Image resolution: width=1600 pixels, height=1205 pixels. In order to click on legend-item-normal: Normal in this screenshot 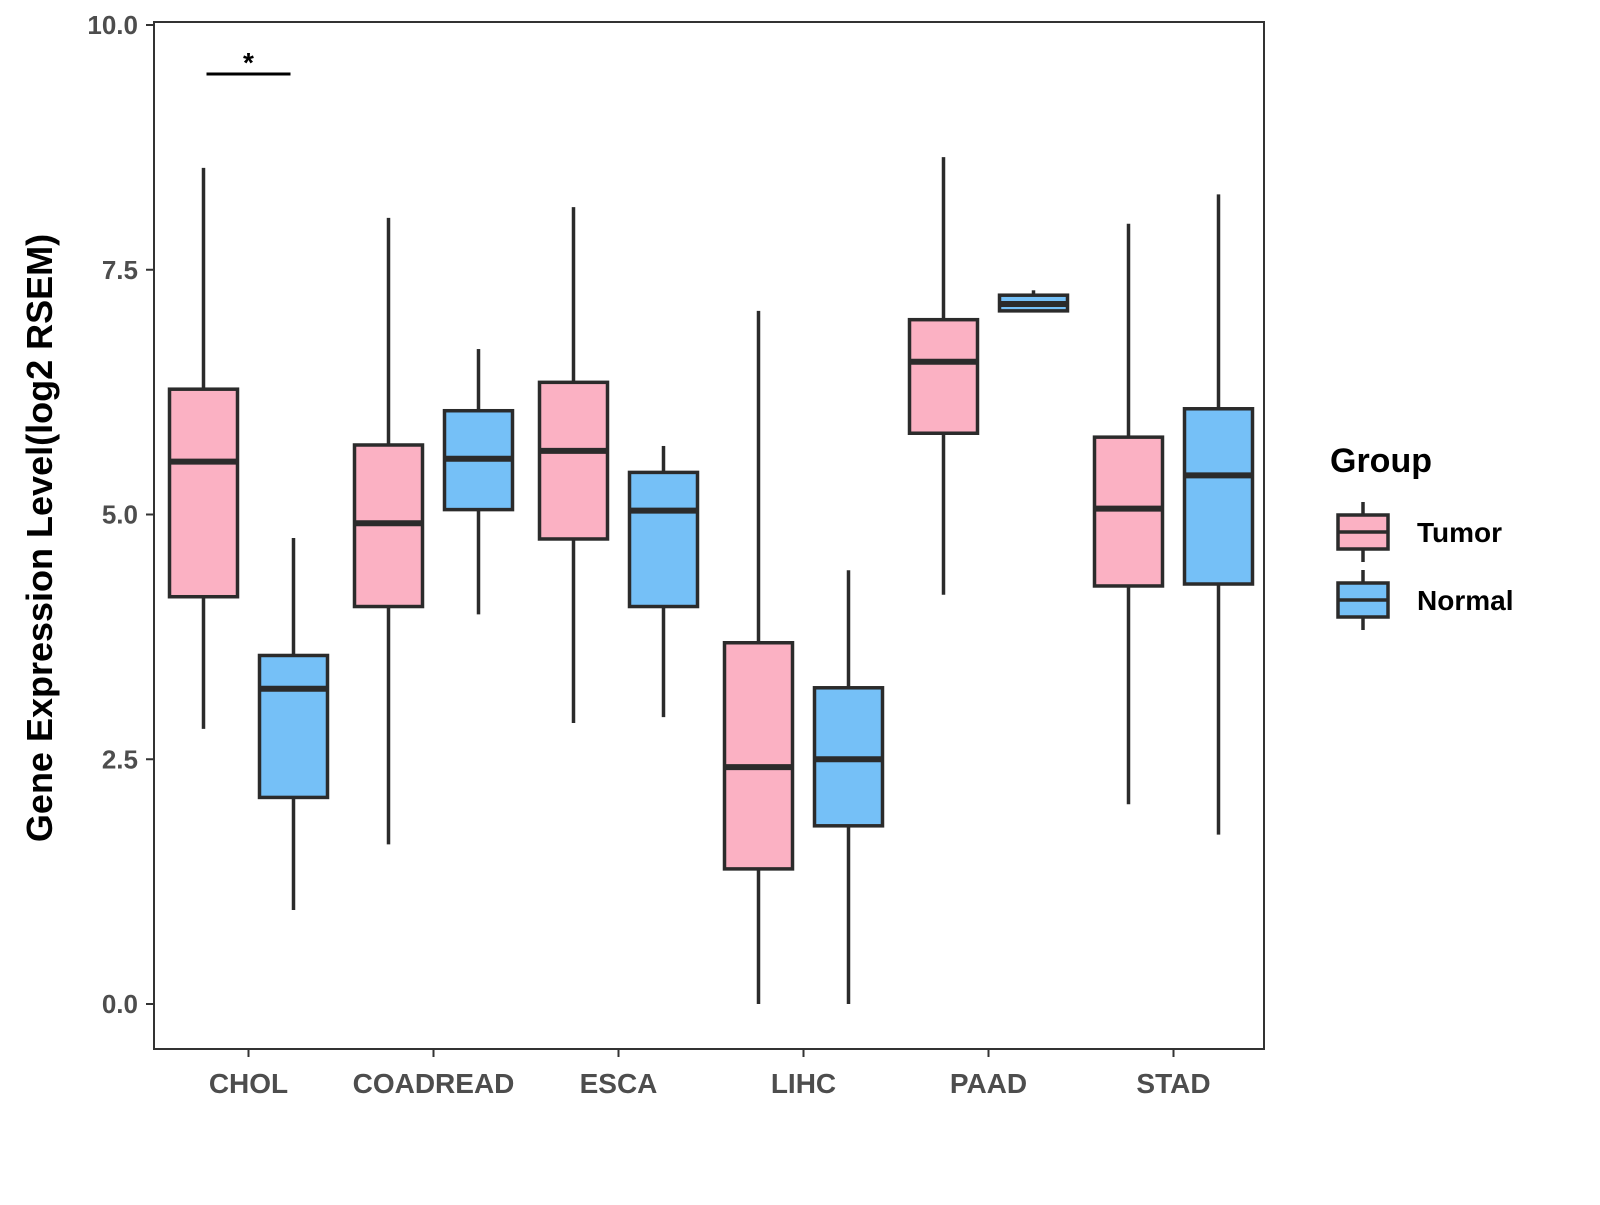, I will do `click(1424, 600)`.